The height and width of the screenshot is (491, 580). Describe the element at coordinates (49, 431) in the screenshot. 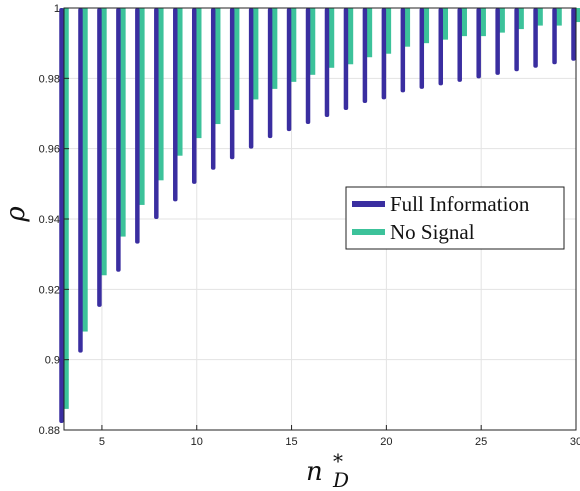

I see `y-tick-label: 0.88` at that location.